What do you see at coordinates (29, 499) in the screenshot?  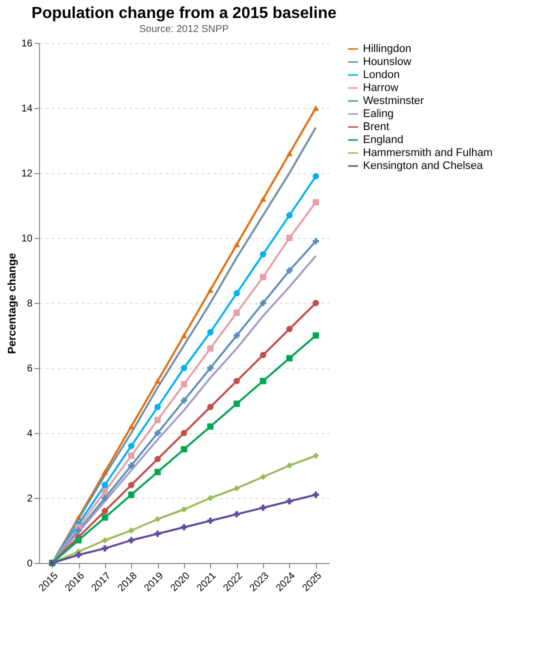 I see `y-tick-label: 2` at bounding box center [29, 499].